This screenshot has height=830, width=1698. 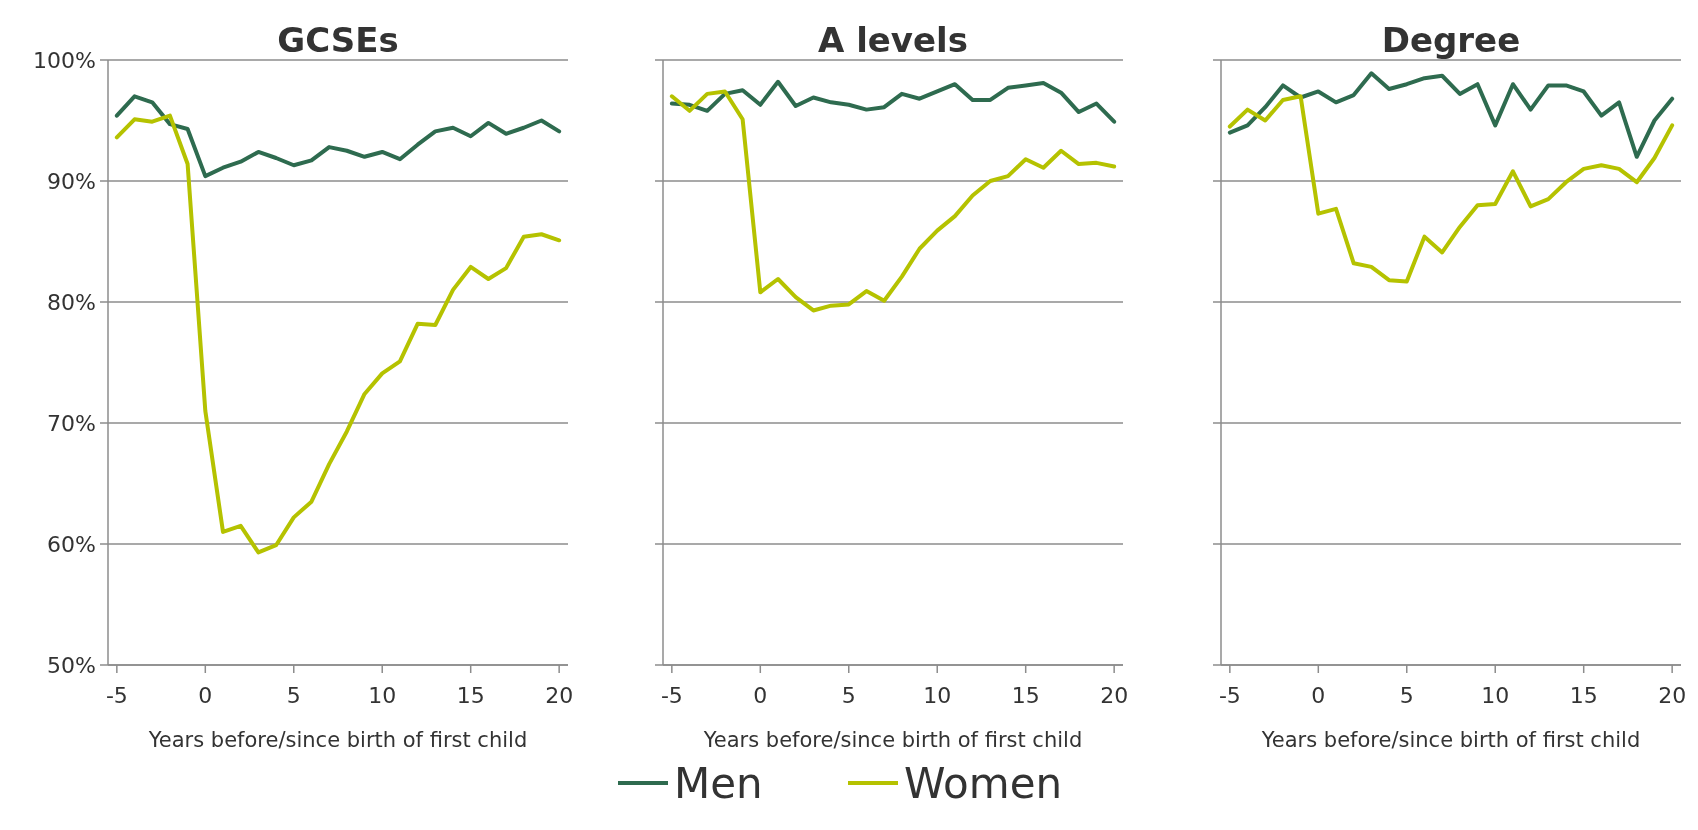 What do you see at coordinates (71, 423) in the screenshot?
I see `y-tick-label: 70%` at bounding box center [71, 423].